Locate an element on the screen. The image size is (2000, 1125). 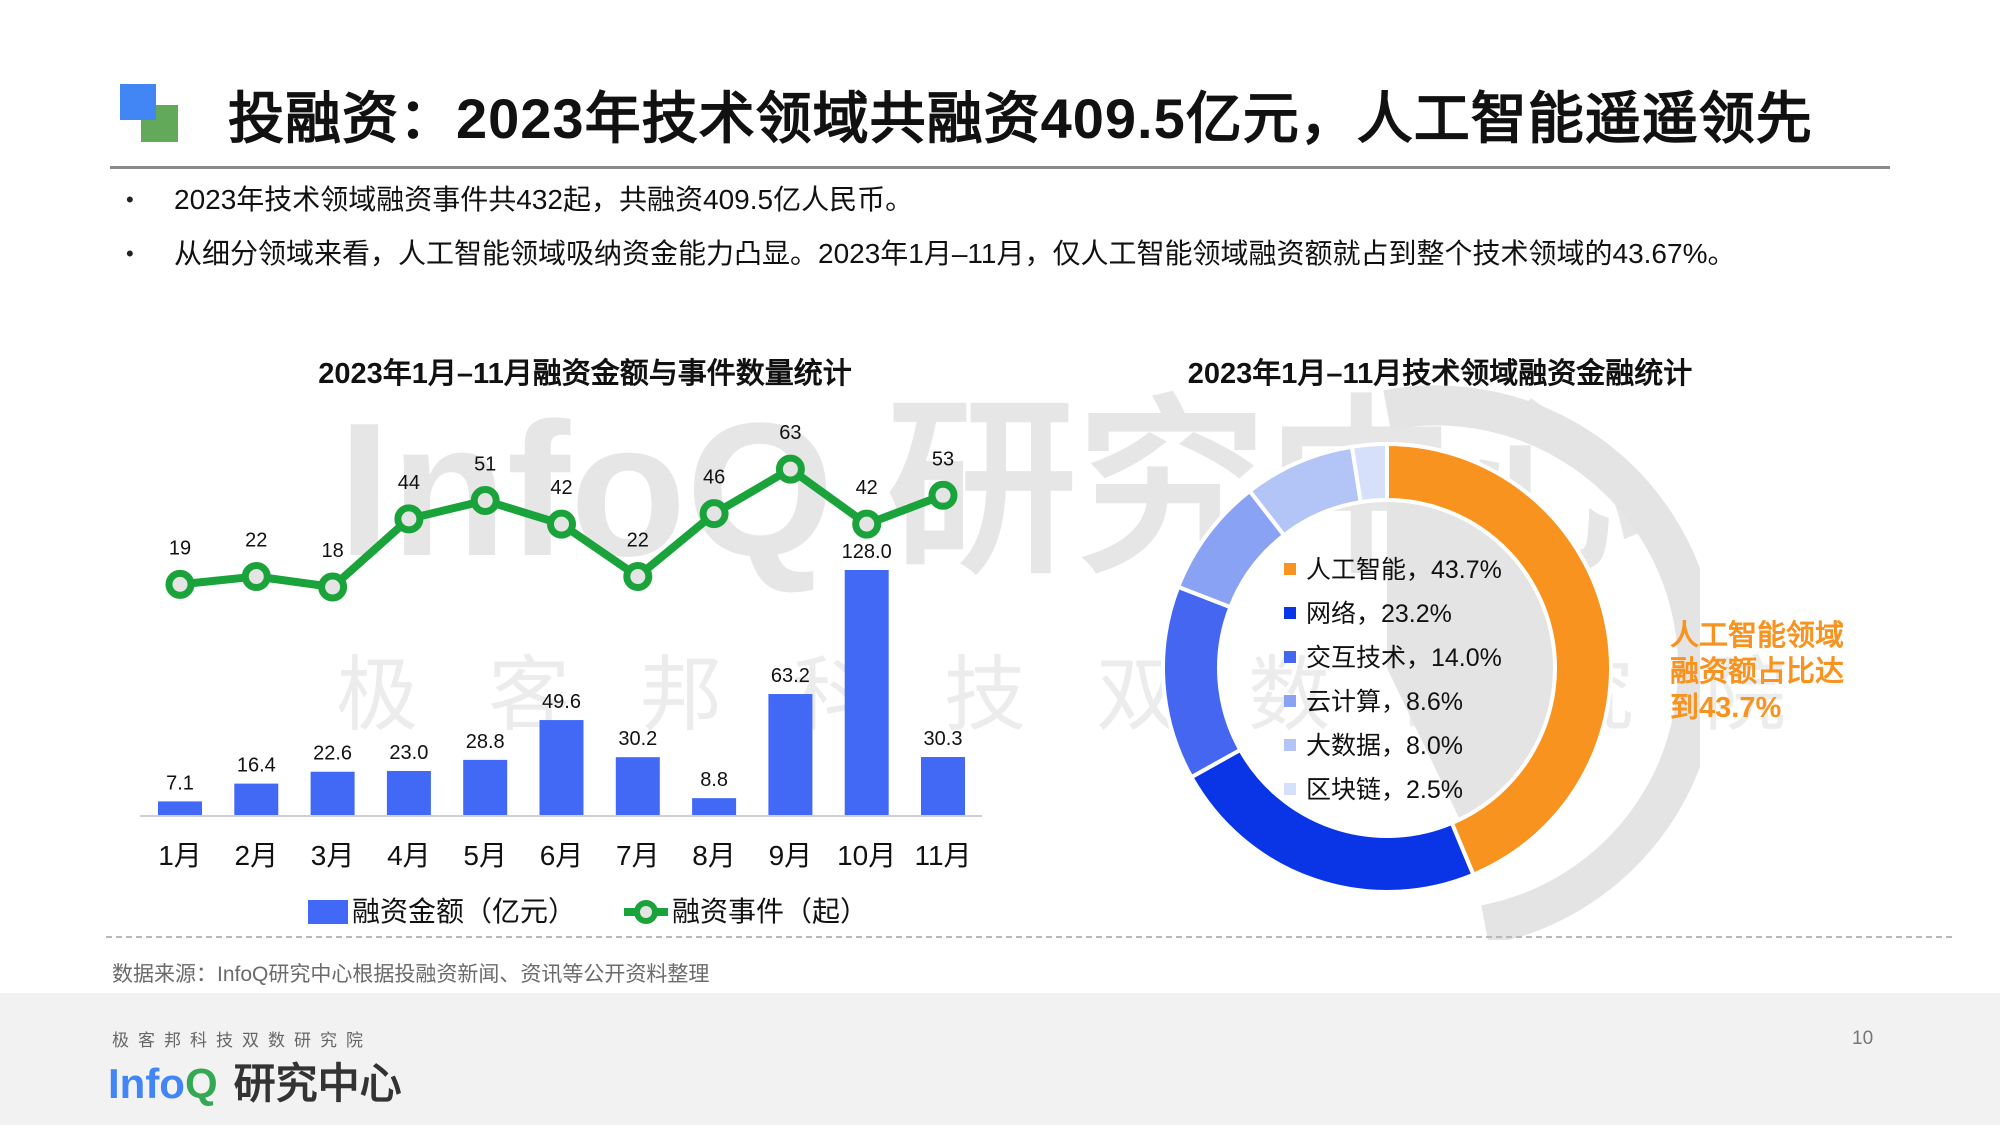
x-tick-label: 11月 is located at coordinates (942, 855).